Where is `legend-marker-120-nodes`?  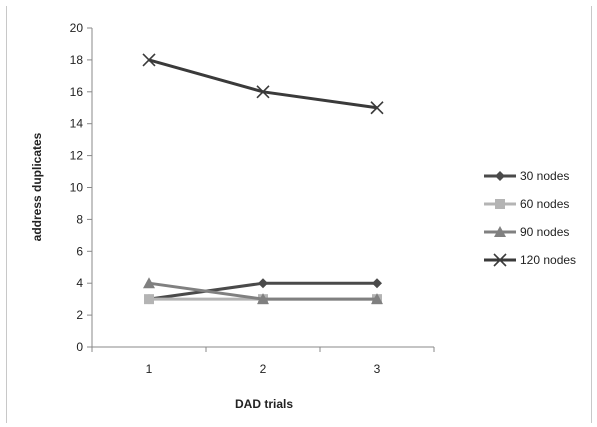
legend-marker-120-nodes is located at coordinates (500, 260).